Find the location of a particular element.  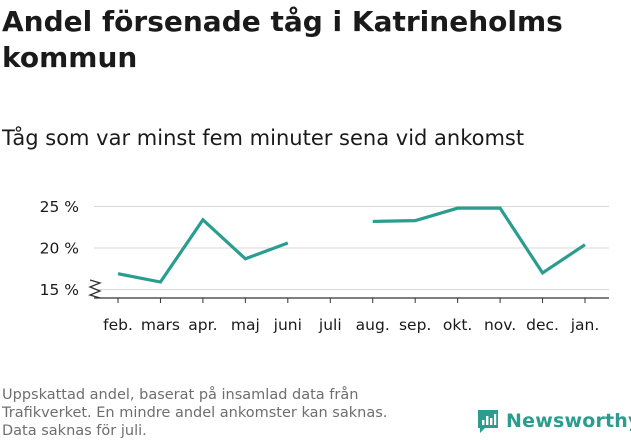

axis-break-icon is located at coordinates (95, 289).